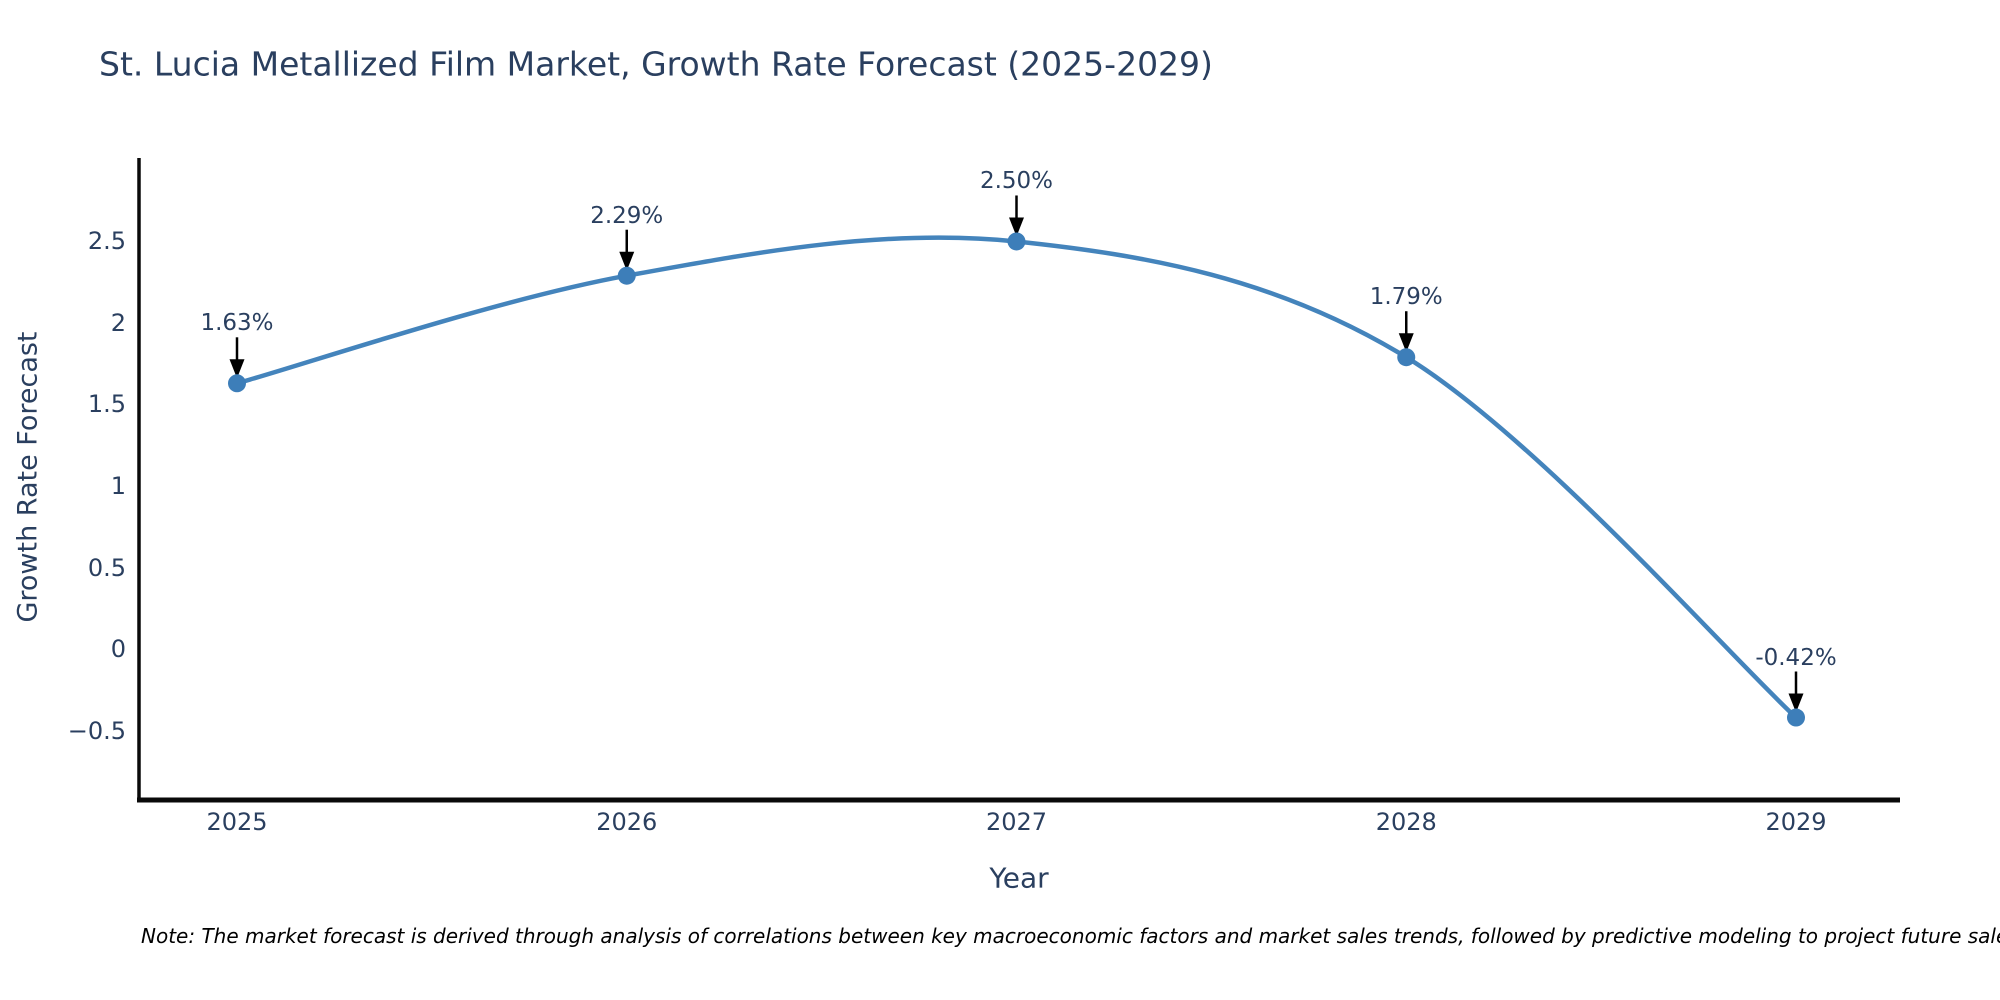  Describe the element at coordinates (237, 822) in the screenshot. I see `x-tick-label: 2025` at that location.